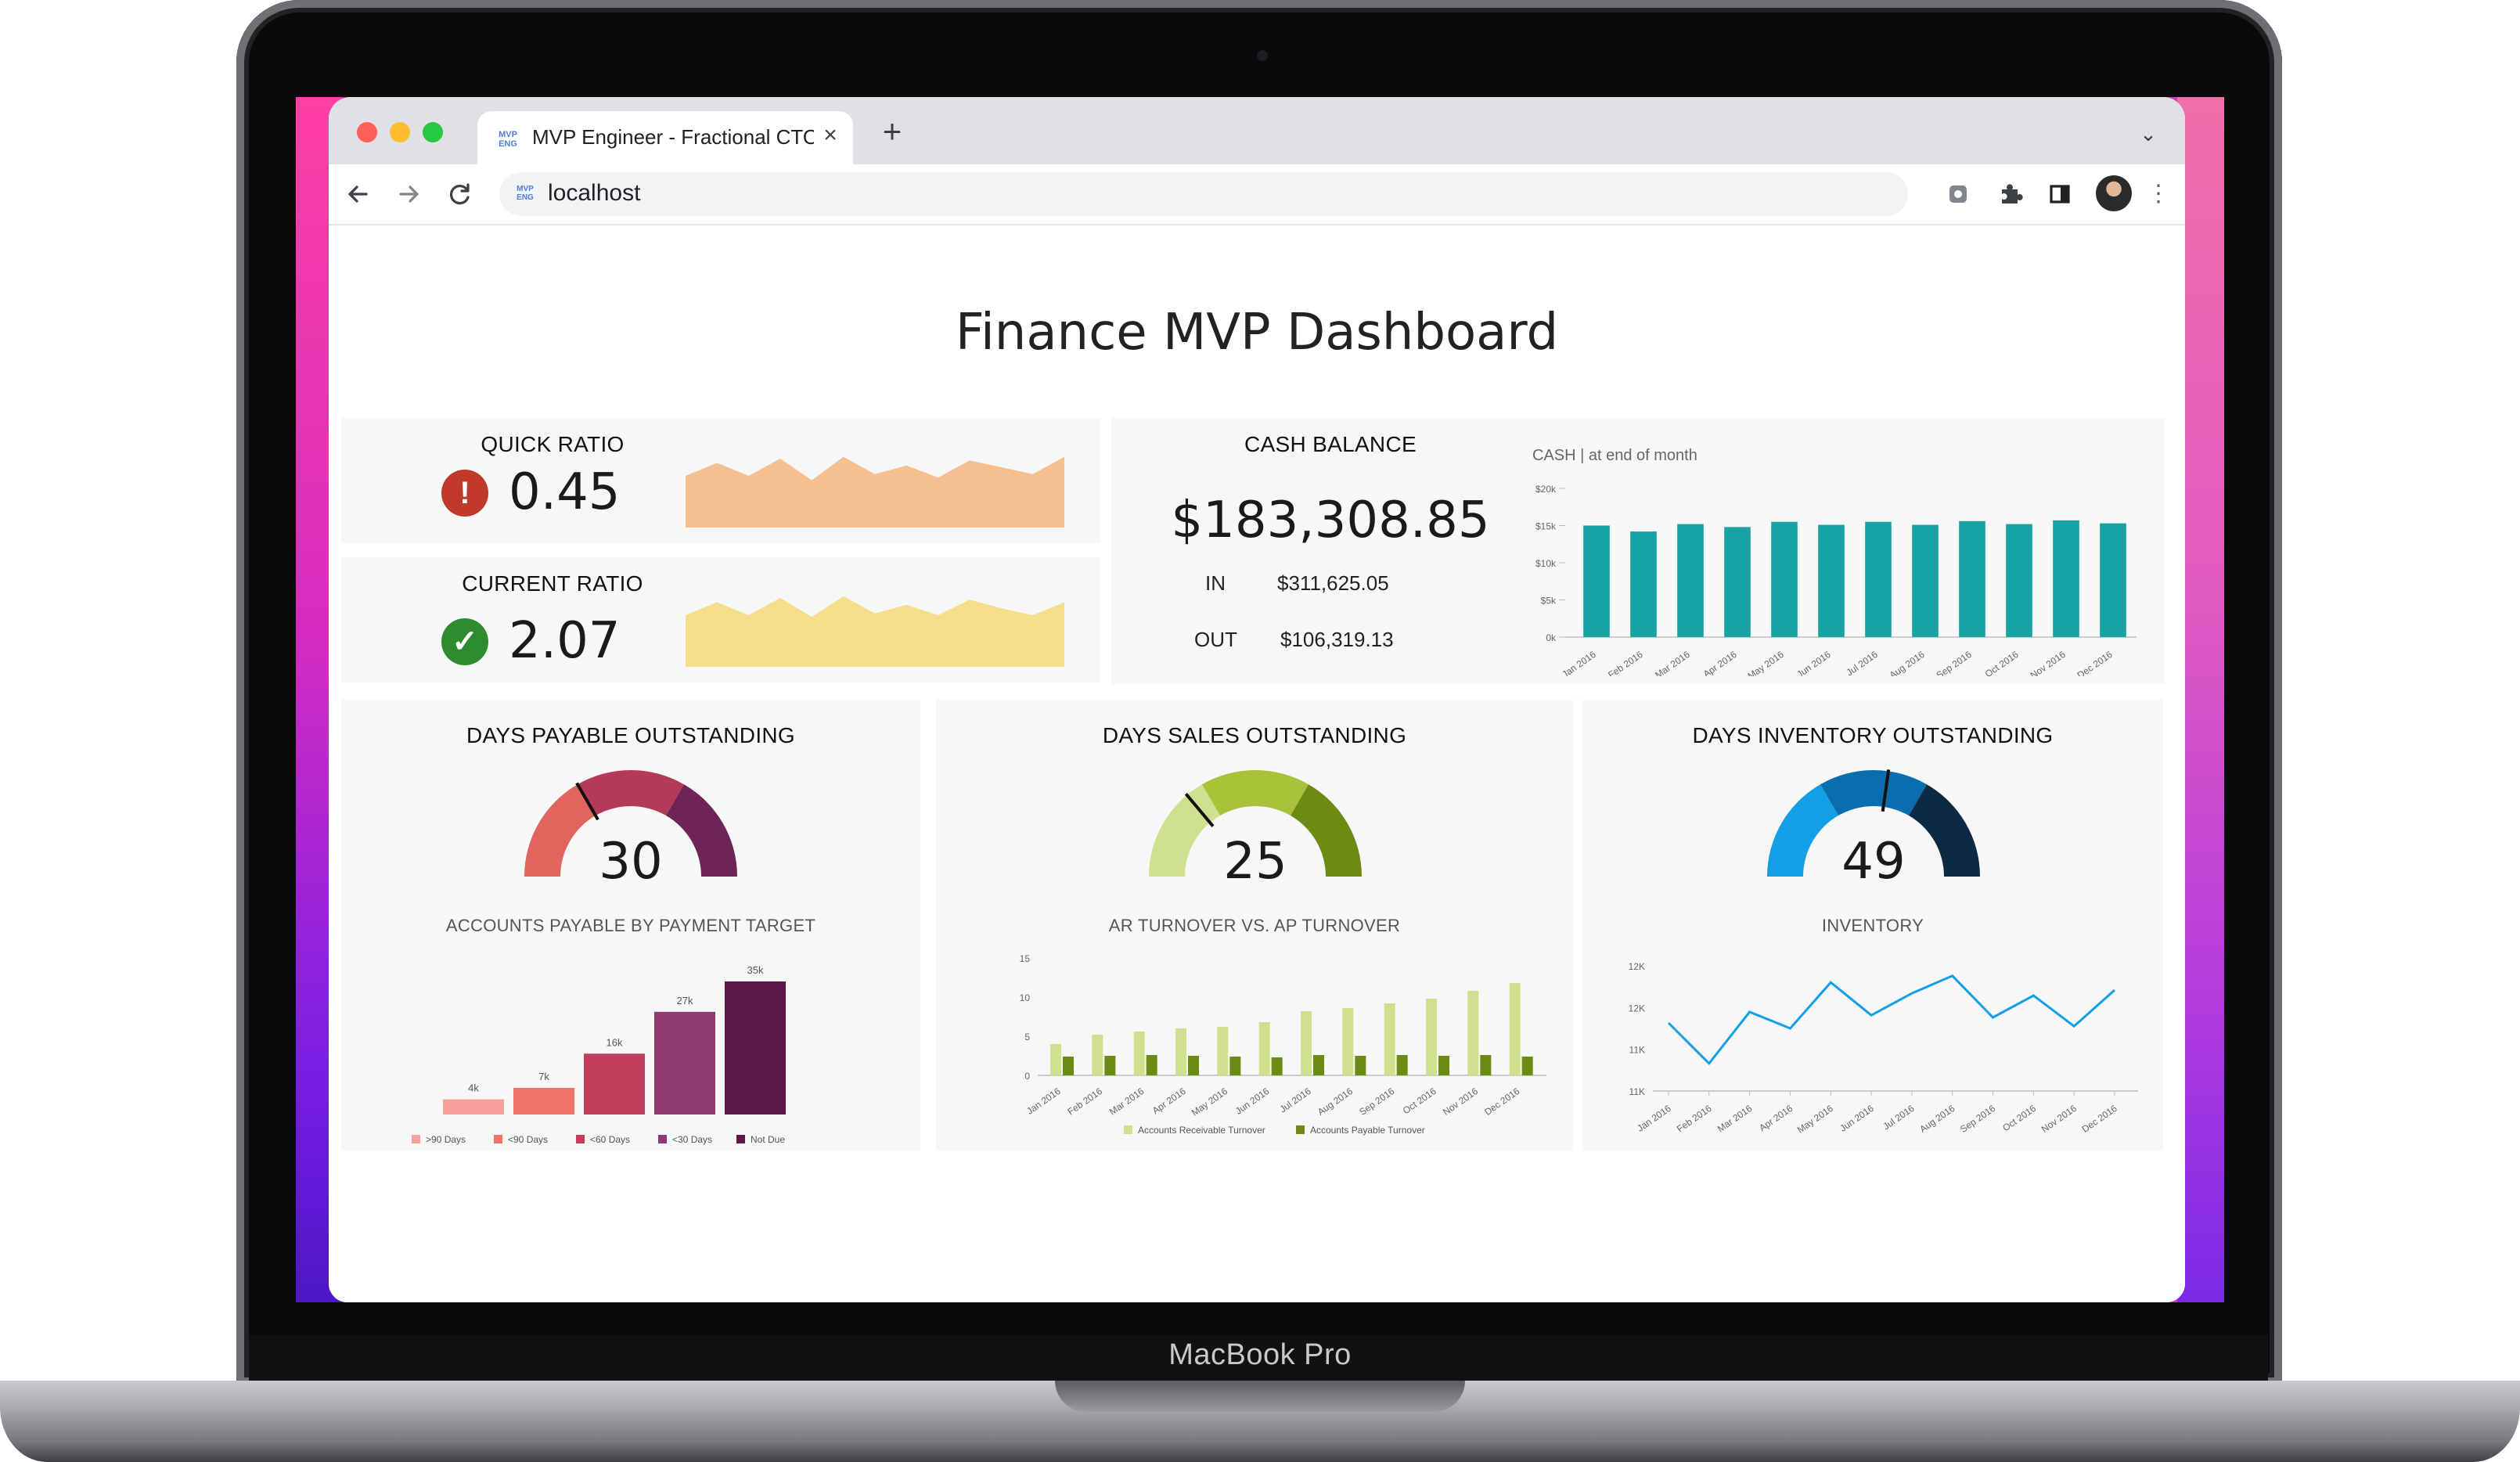 Image resolution: width=2520 pixels, height=1462 pixels. What do you see at coordinates (2114, 193) in the screenshot?
I see `profile-avatar` at bounding box center [2114, 193].